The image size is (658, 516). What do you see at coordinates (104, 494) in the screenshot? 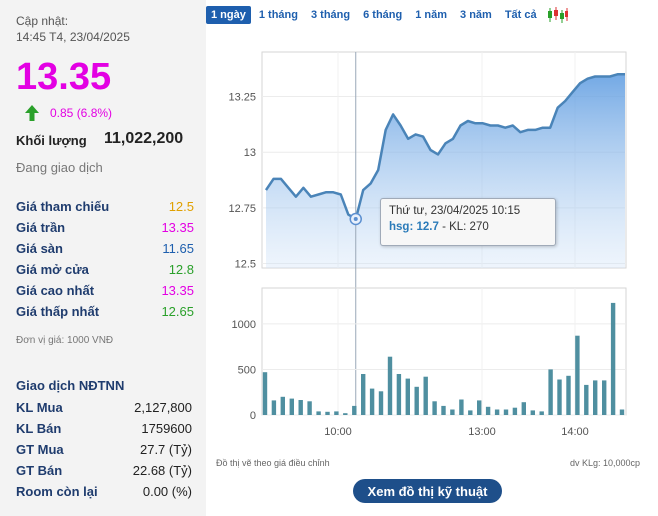
I see `row-room-remaining: Room còn lại 0.00 (%)` at bounding box center [104, 494].